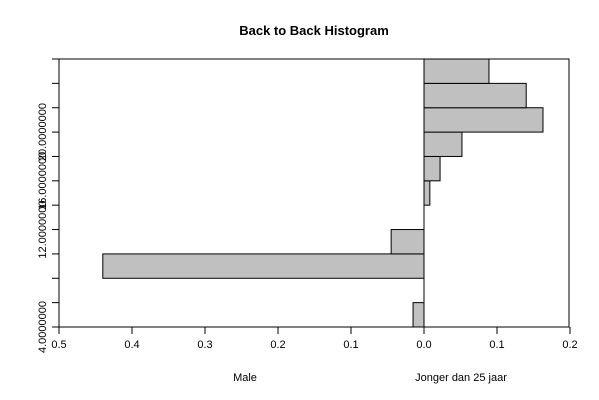  I want to click on left-series-label: Male, so click(245, 378).